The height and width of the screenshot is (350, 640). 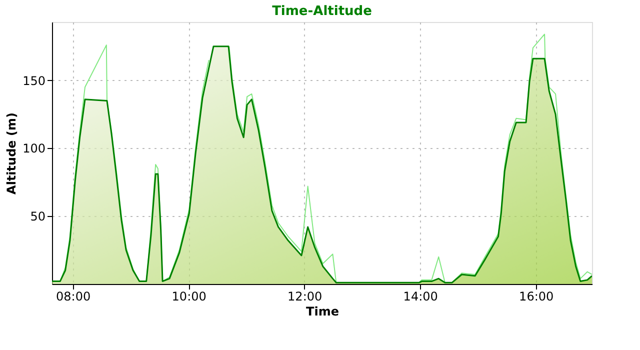 I want to click on x-tick-label: 12:00, so click(x=305, y=297).